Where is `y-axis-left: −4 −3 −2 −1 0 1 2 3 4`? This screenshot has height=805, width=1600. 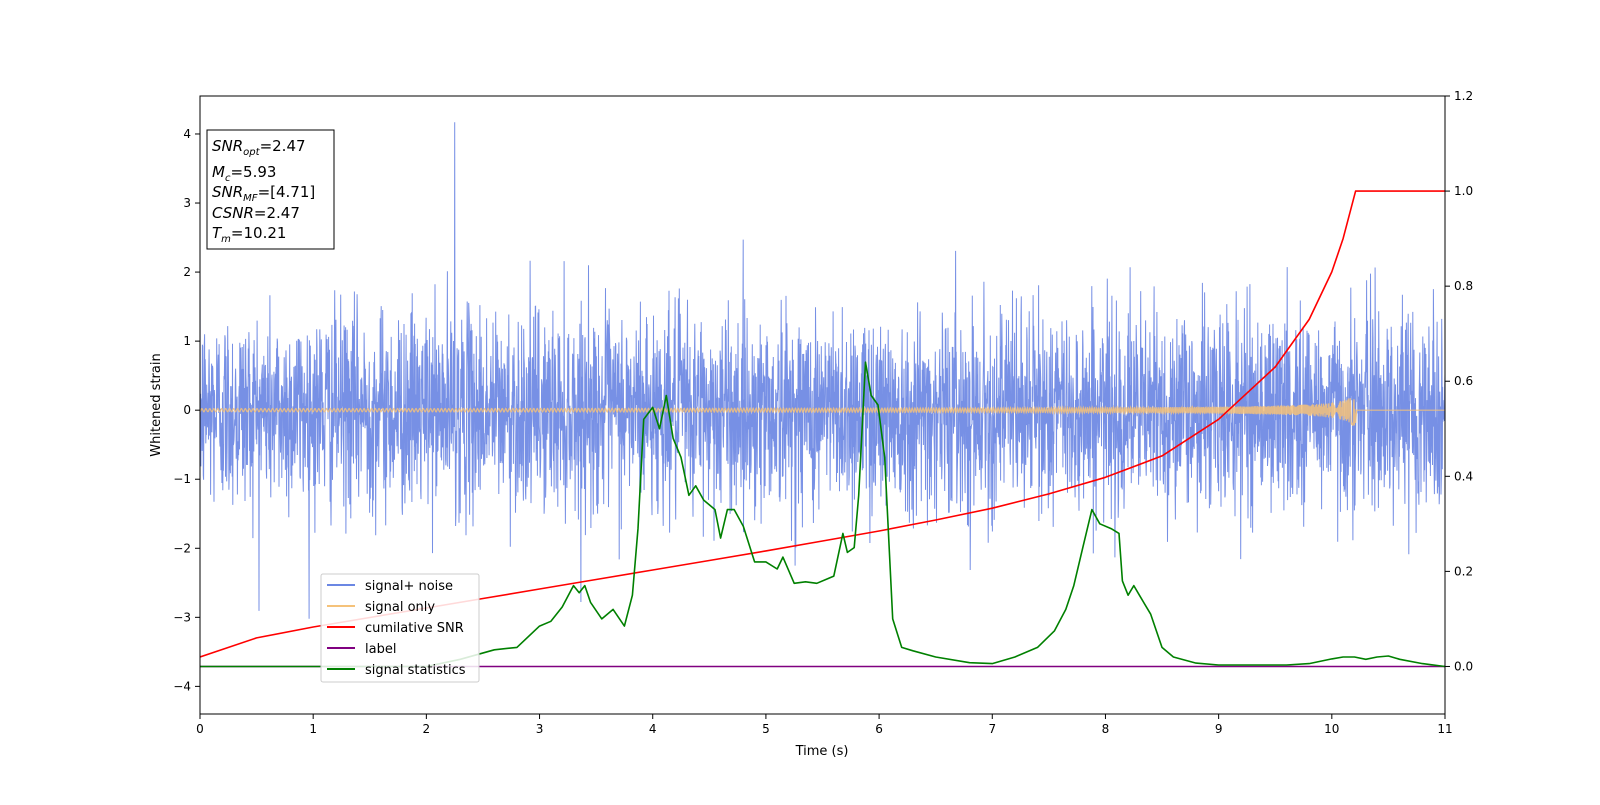
y-axis-left: −4 −3 −2 −1 0 1 2 3 4 is located at coordinates (186, 410).